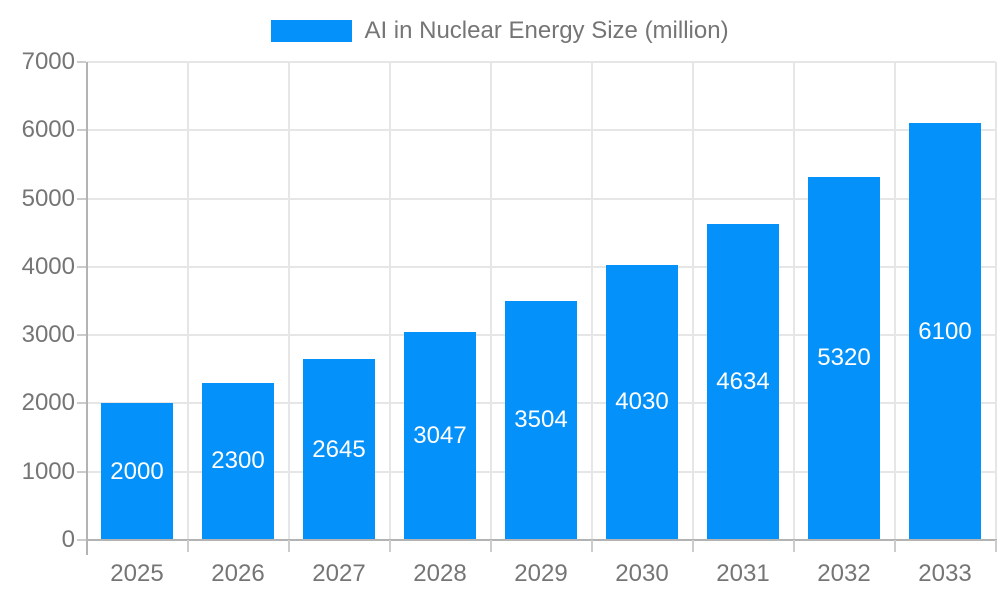  I want to click on bar-value-label: 3047, so click(440, 435).